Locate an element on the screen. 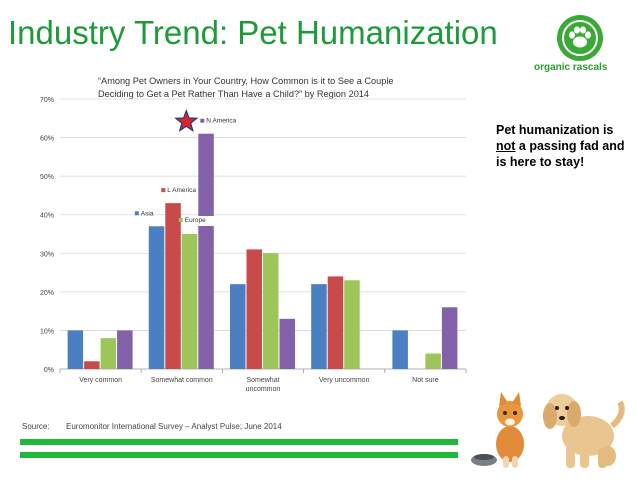 This screenshot has width=638, height=479. x-tick-label: Somewhat common is located at coordinates (182, 380).